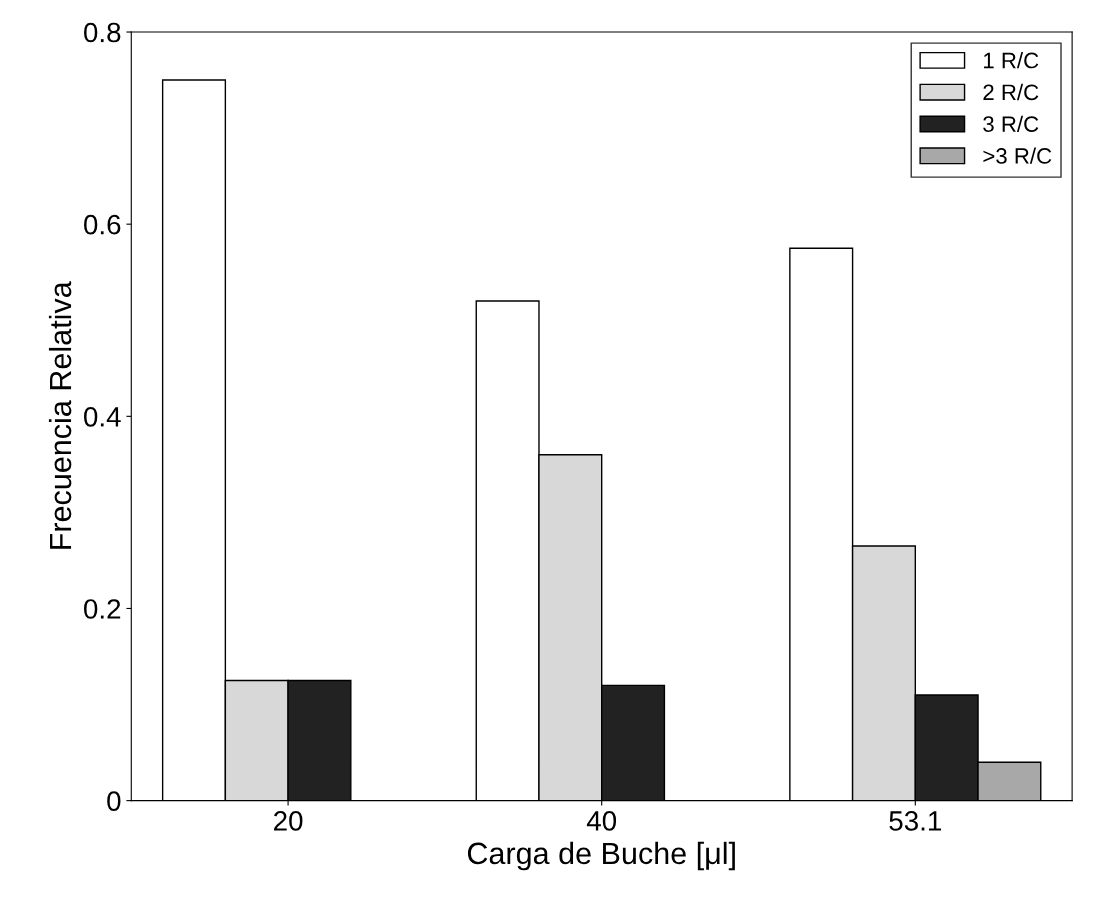 The width and height of the screenshot is (1094, 915). What do you see at coordinates (1011, 92) in the screenshot?
I see `legend-label: 2 R/C` at bounding box center [1011, 92].